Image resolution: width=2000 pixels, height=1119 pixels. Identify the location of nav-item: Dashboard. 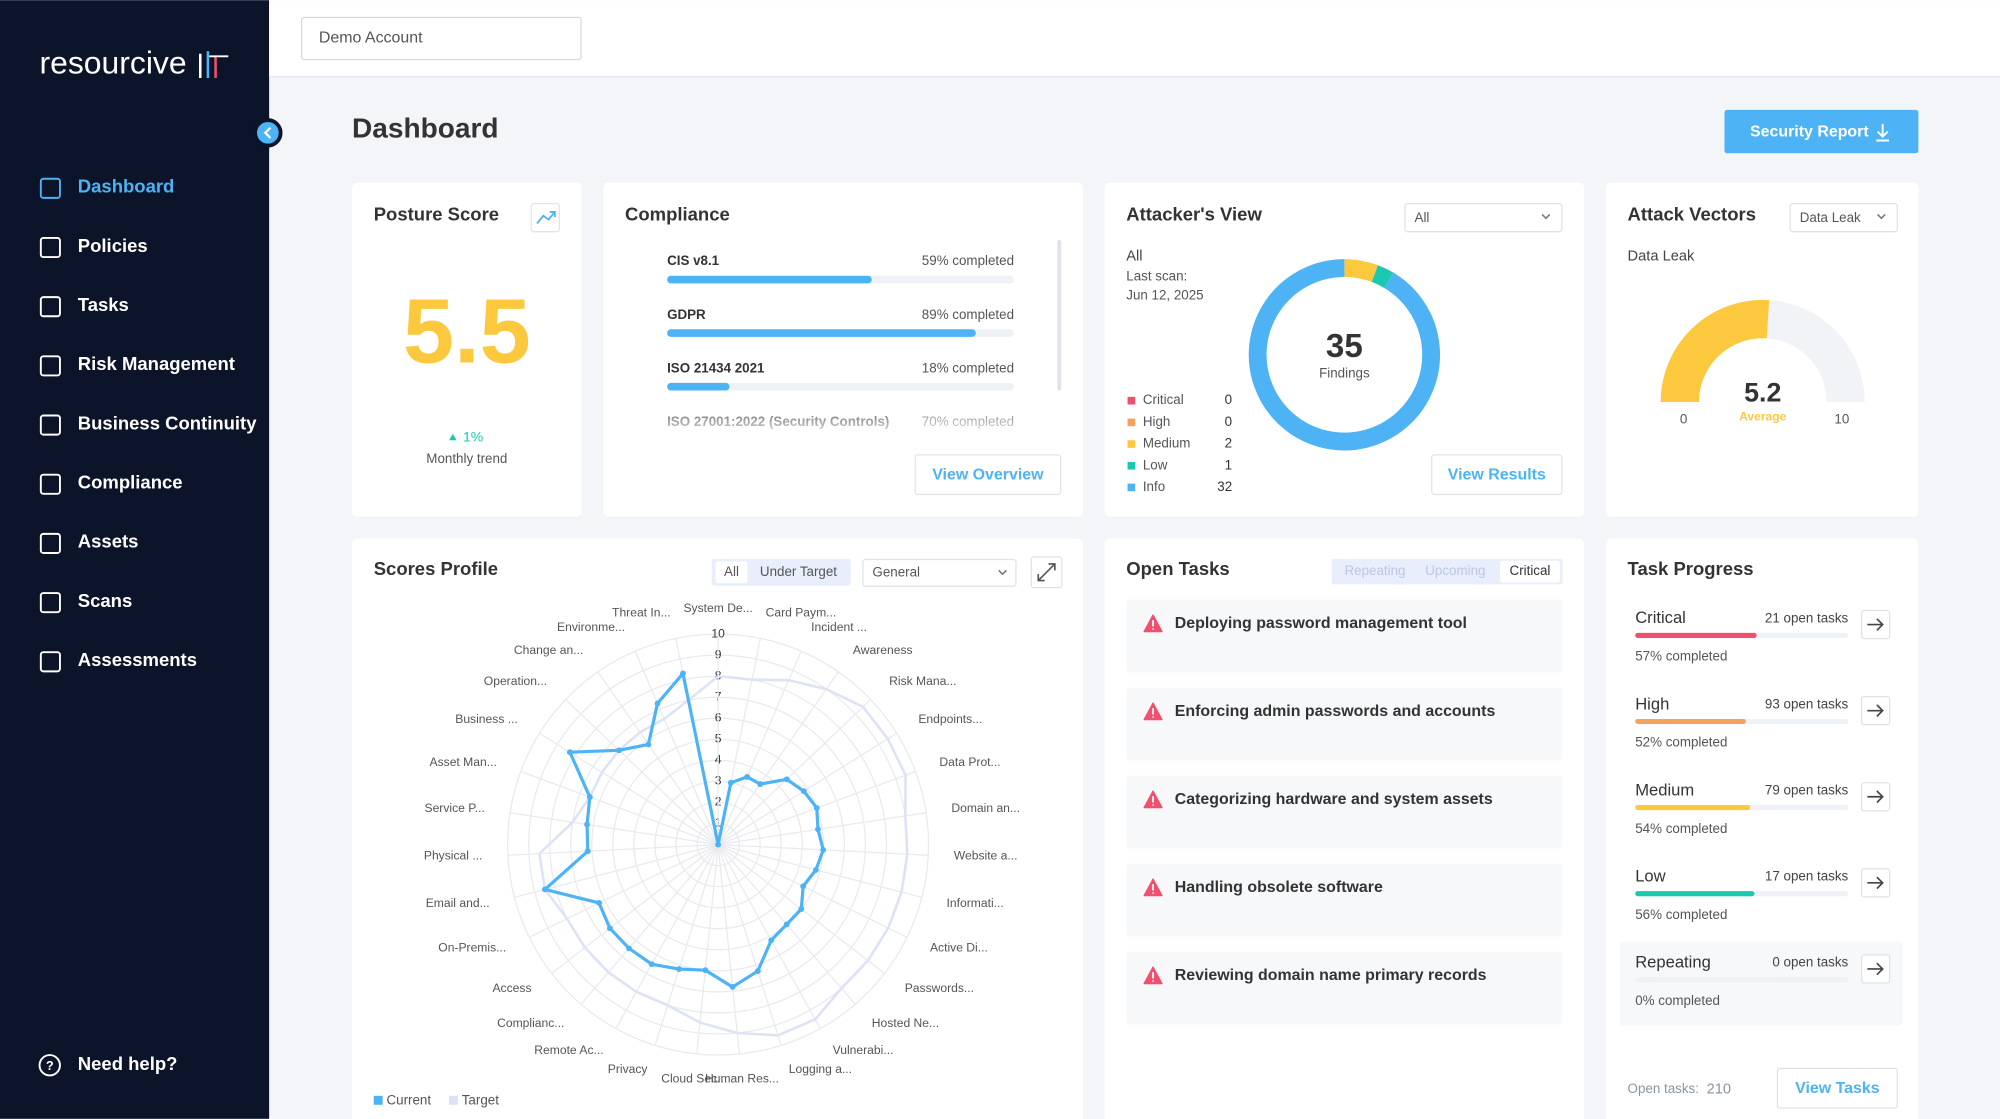
(126, 186).